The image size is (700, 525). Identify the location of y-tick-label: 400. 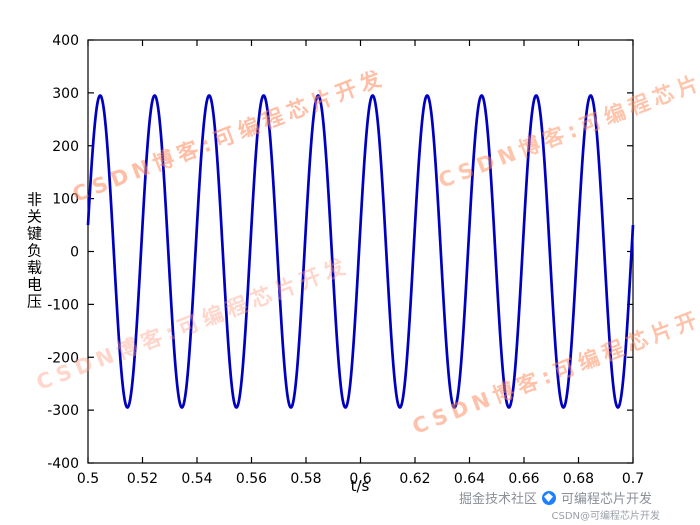
(65, 41).